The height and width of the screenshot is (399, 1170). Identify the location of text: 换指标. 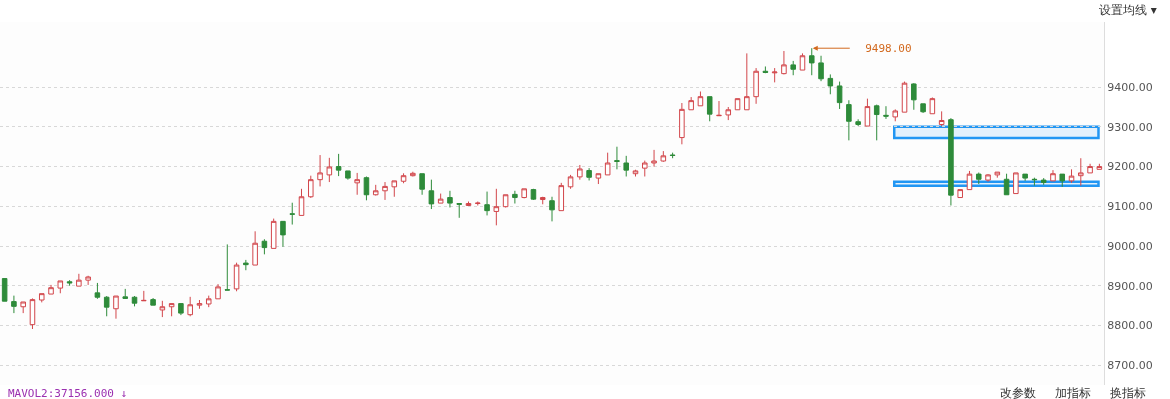
(1128, 392).